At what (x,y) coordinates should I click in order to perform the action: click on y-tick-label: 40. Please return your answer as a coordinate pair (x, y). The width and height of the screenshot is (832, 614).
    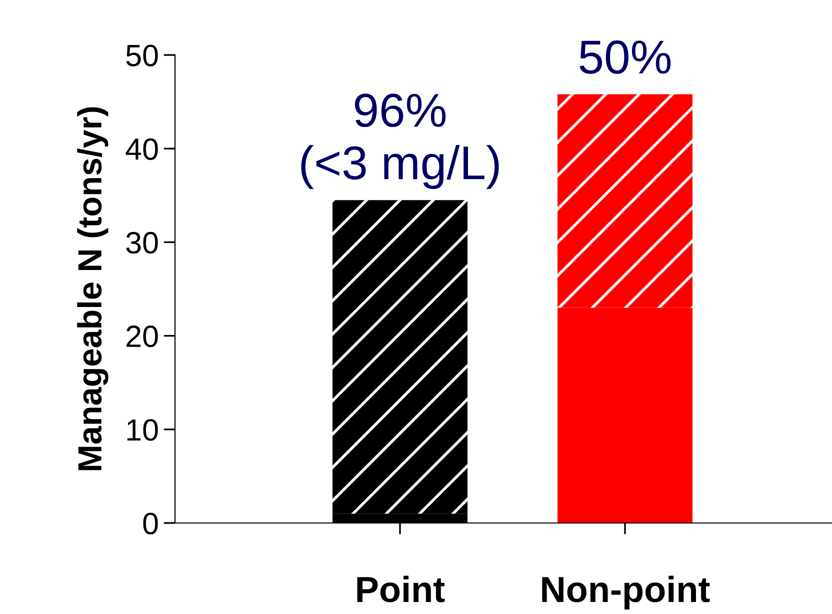
    Looking at the image, I should click on (142, 149).